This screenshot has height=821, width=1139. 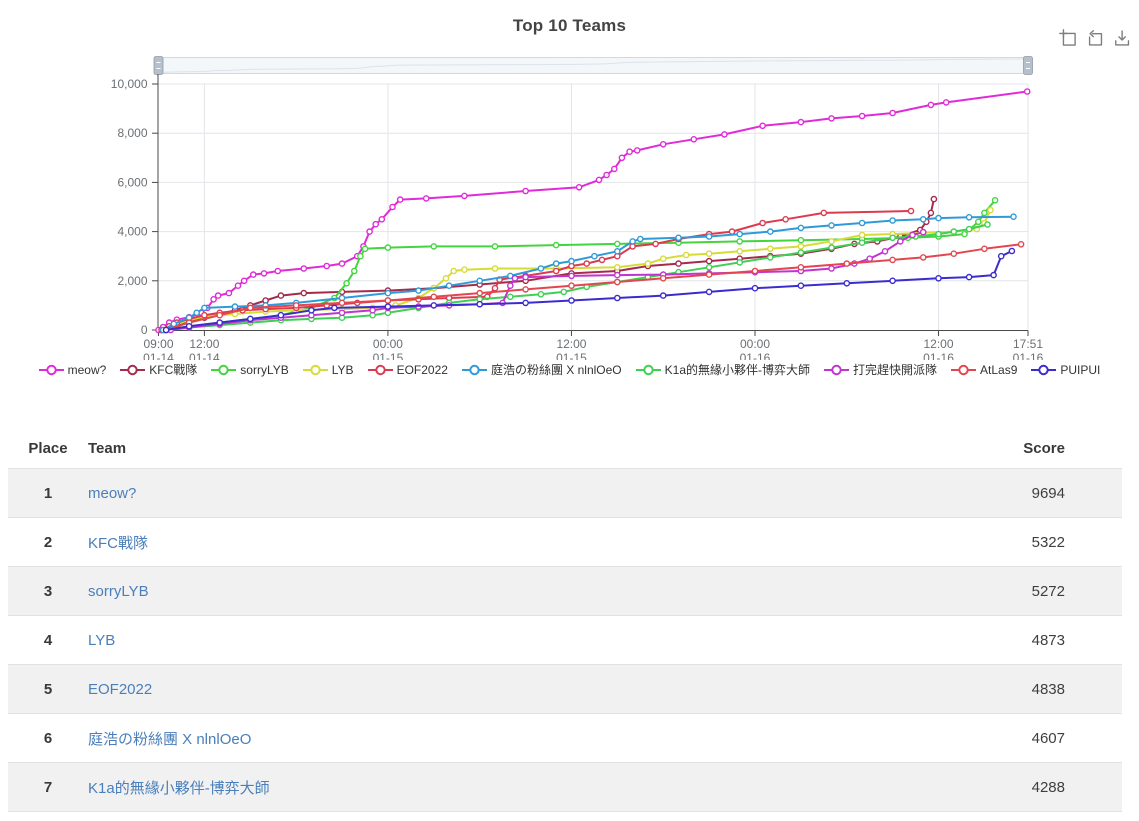 What do you see at coordinates (1095, 38) in the screenshot?
I see `restore-icon` at bounding box center [1095, 38].